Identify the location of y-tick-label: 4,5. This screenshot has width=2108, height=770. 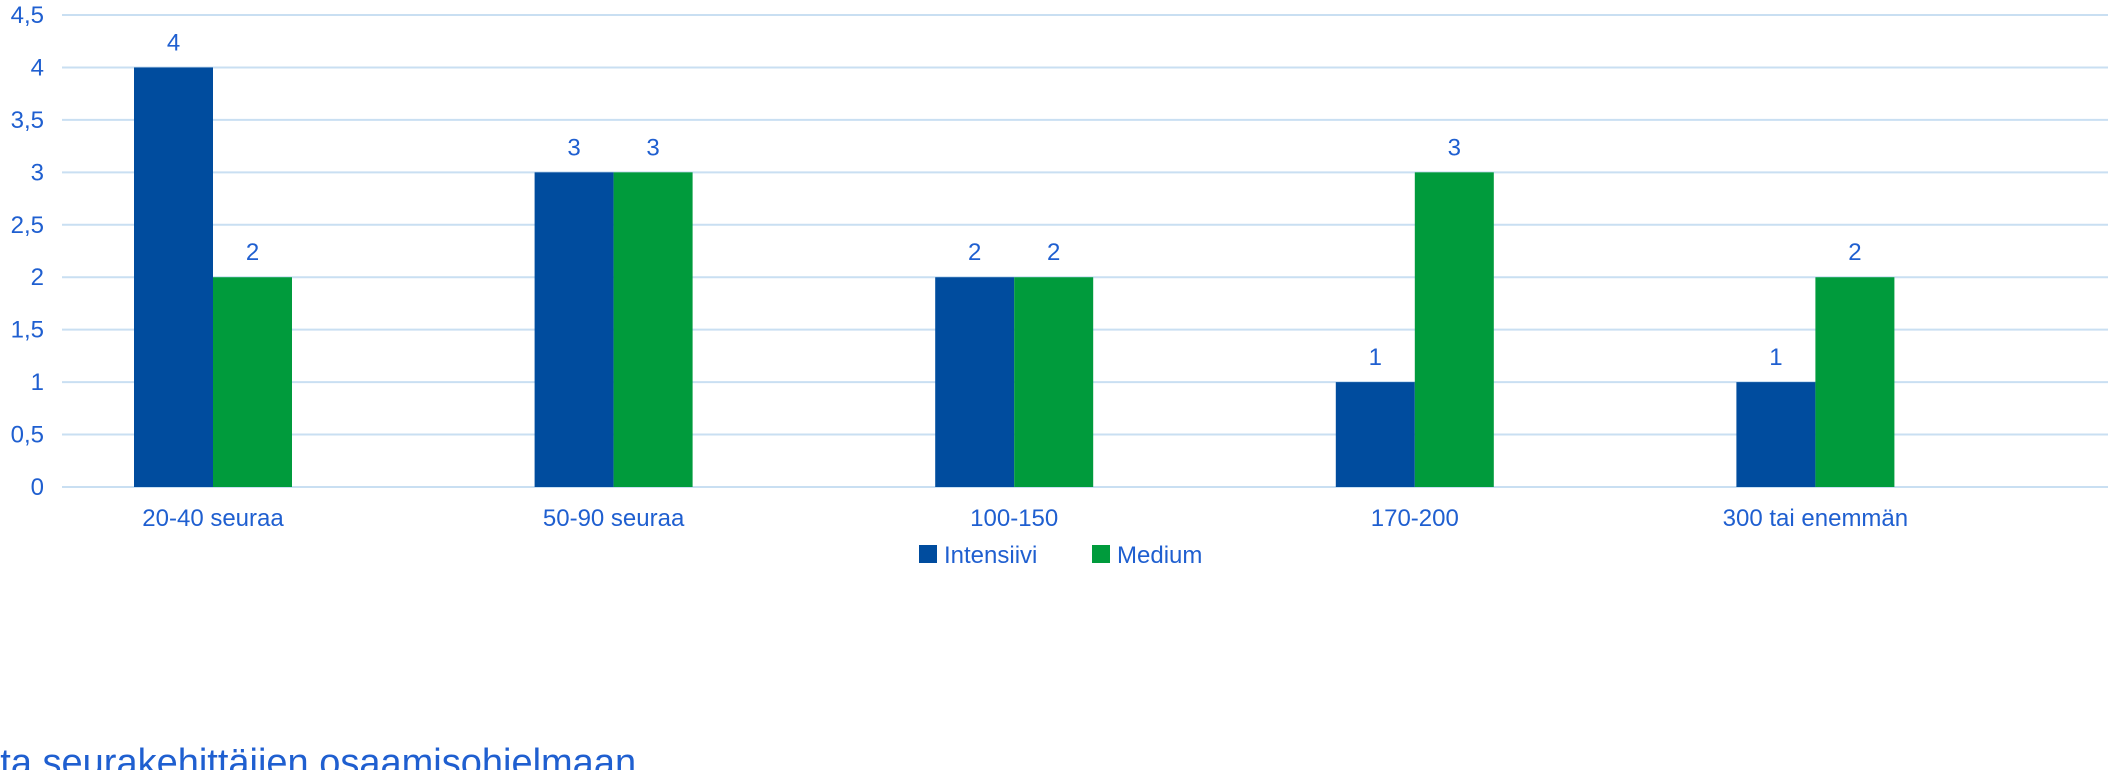
(27, 15).